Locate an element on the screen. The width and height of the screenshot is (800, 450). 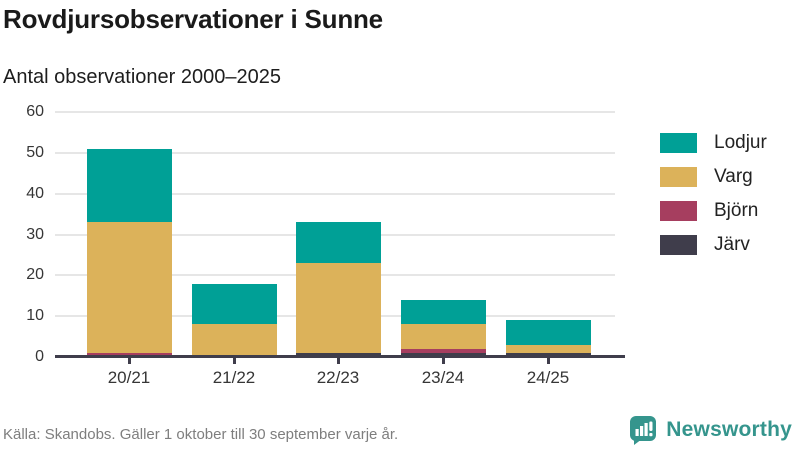
legend-label-järv: Järv is located at coordinates (732, 244).